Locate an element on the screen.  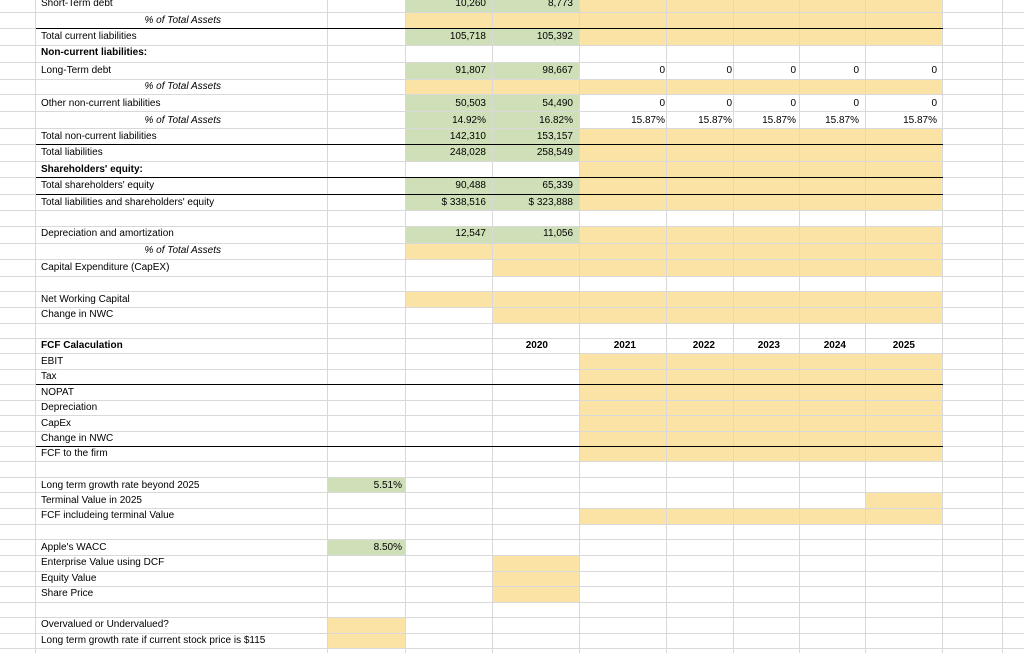
cell-long-term-debt-2022: 0 is located at coordinates (729, 70).